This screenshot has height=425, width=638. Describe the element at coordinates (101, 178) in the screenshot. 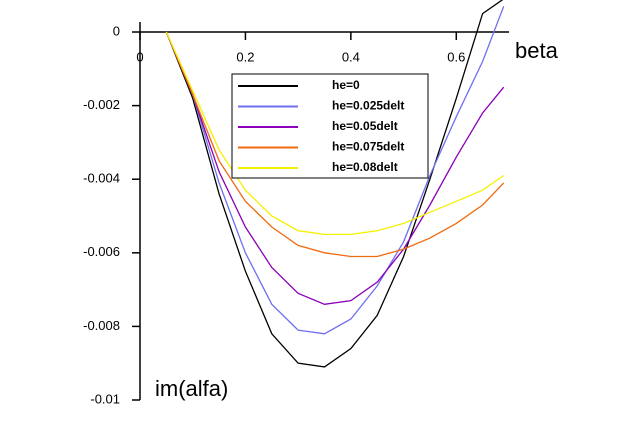

I see `y-tick-label: -0.004` at that location.